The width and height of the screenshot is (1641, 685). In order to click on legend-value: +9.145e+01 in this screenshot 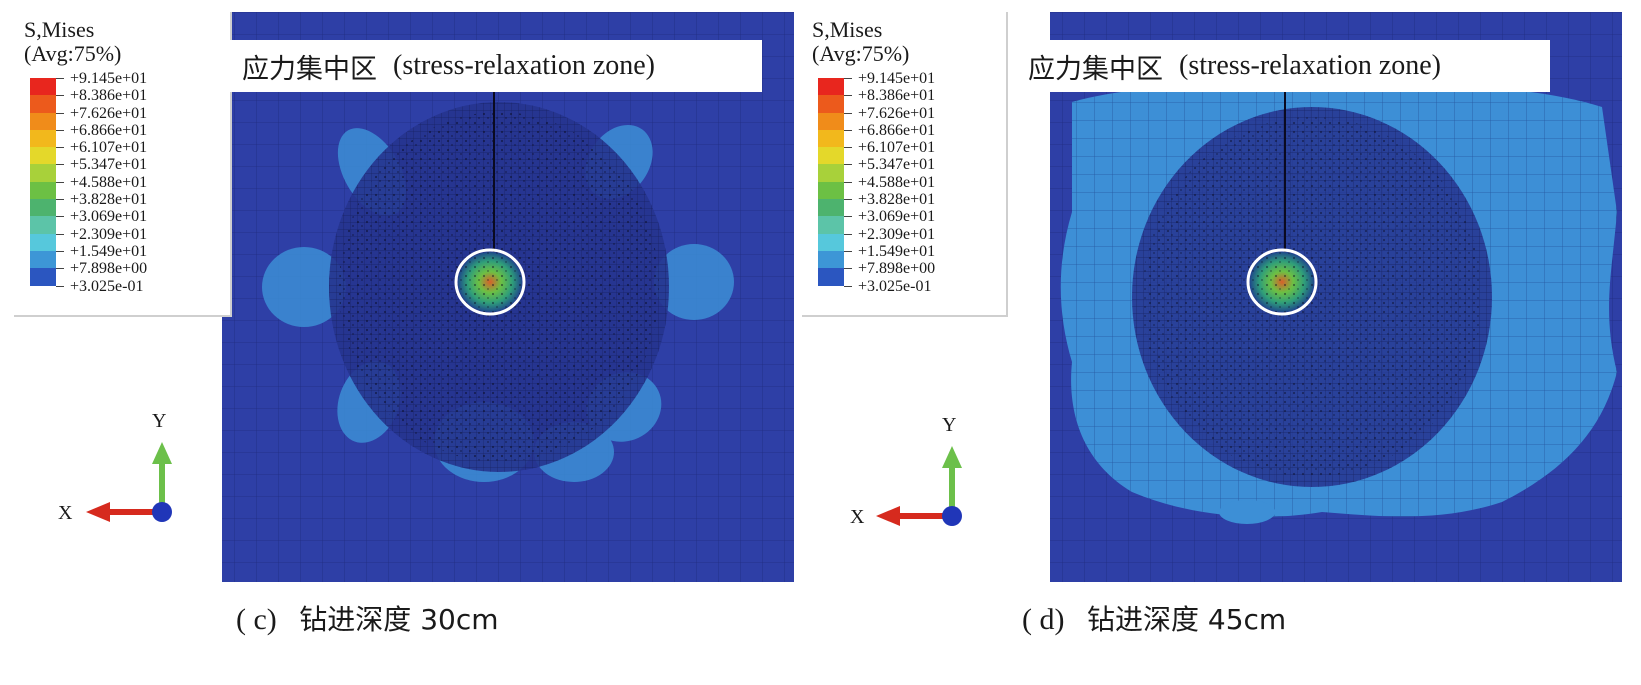, I will do `click(109, 78)`.